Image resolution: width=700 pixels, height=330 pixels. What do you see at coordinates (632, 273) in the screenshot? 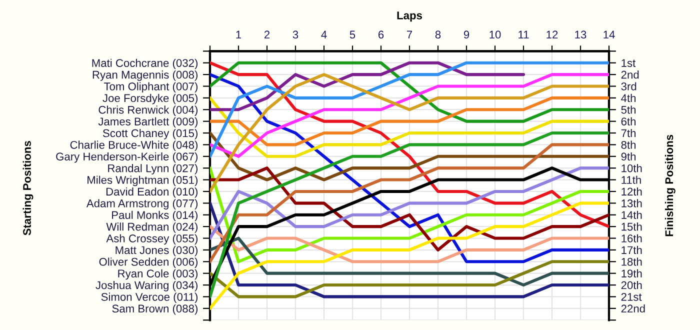
I see `y2-tick-label: 19th` at bounding box center [632, 273].